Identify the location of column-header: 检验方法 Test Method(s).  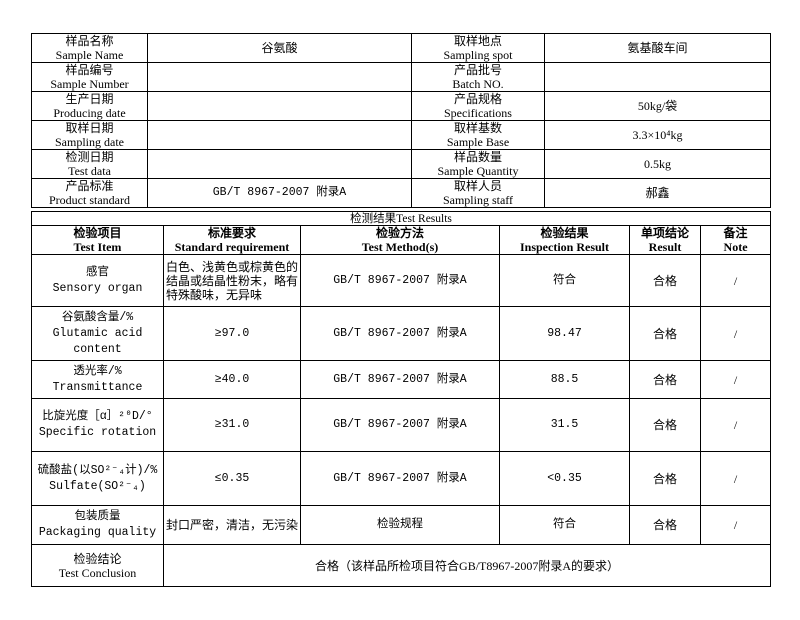
(400, 240).